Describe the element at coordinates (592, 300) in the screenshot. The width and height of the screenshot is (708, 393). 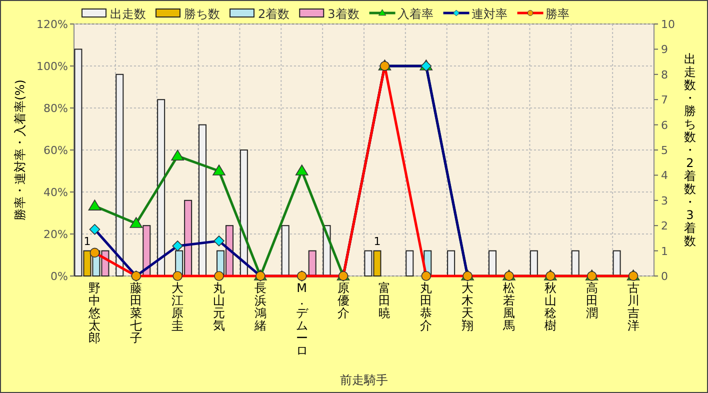
I see `x-tick-label: 高田潤` at that location.